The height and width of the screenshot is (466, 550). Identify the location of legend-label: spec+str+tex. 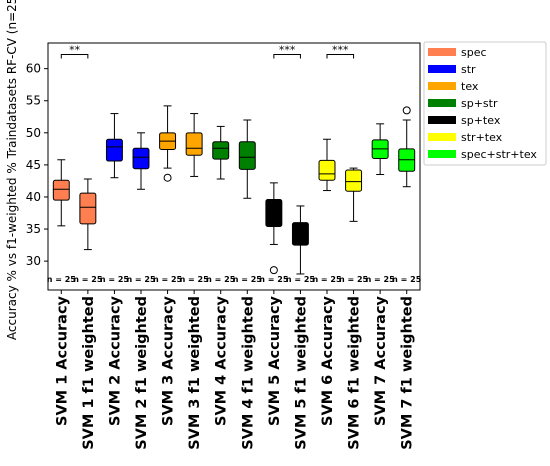
(499, 154).